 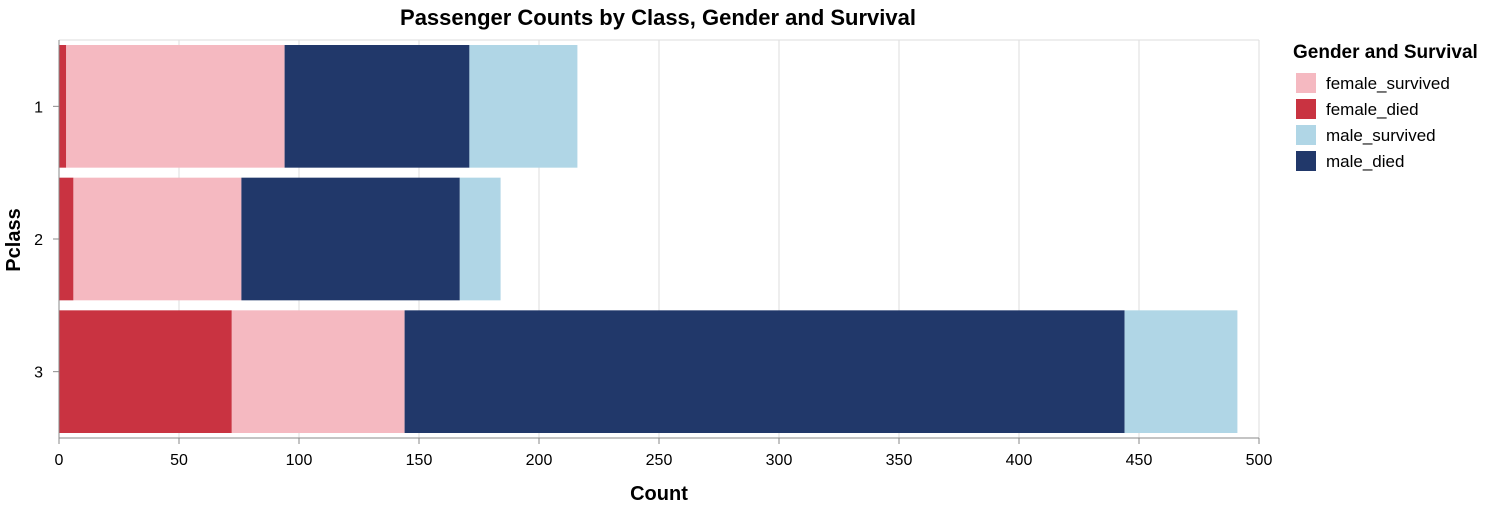 I want to click on legend-label-male_died: male_died, so click(x=1365, y=161).